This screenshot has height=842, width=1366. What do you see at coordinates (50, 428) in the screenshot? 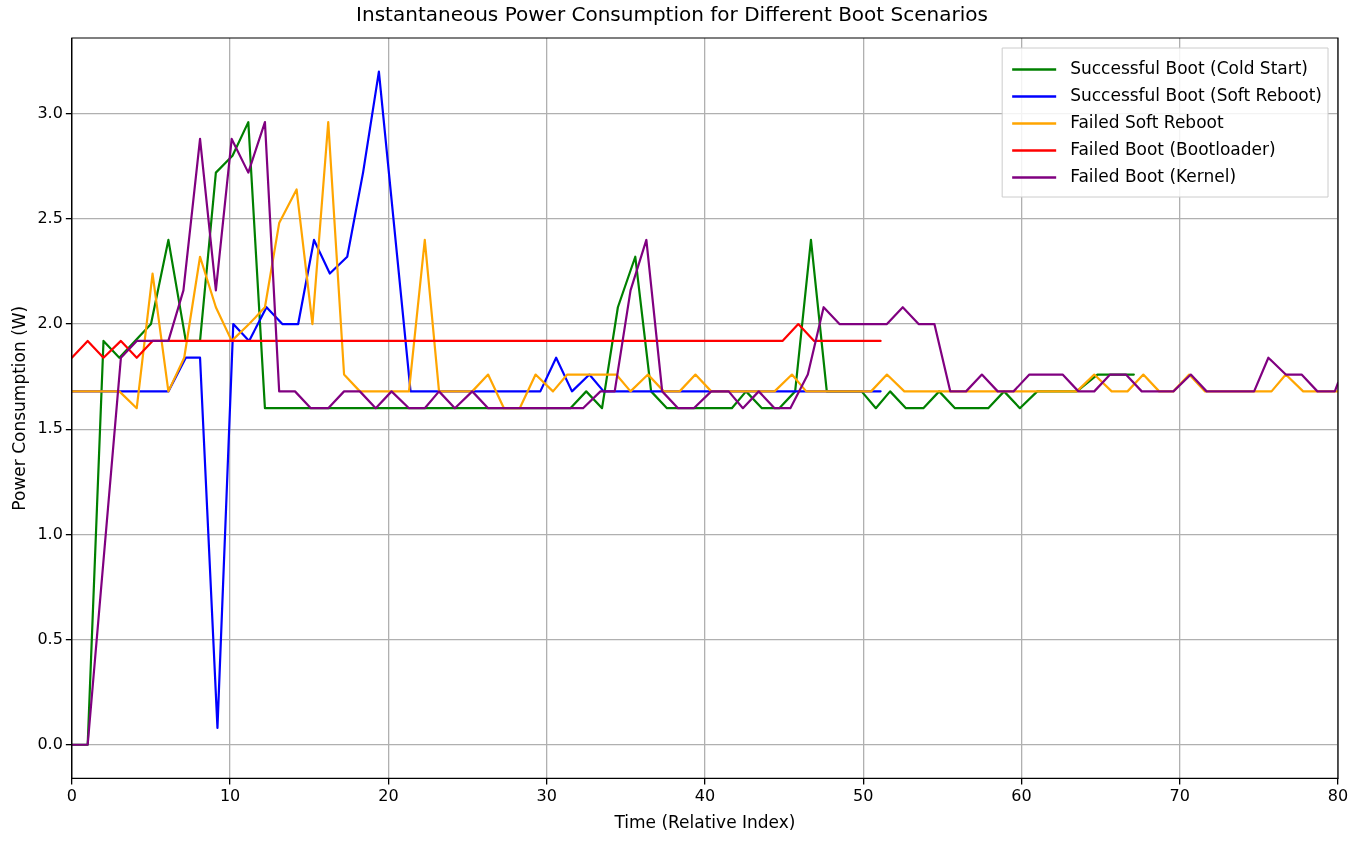
I see `y-tick-label: 1.5` at bounding box center [50, 428].